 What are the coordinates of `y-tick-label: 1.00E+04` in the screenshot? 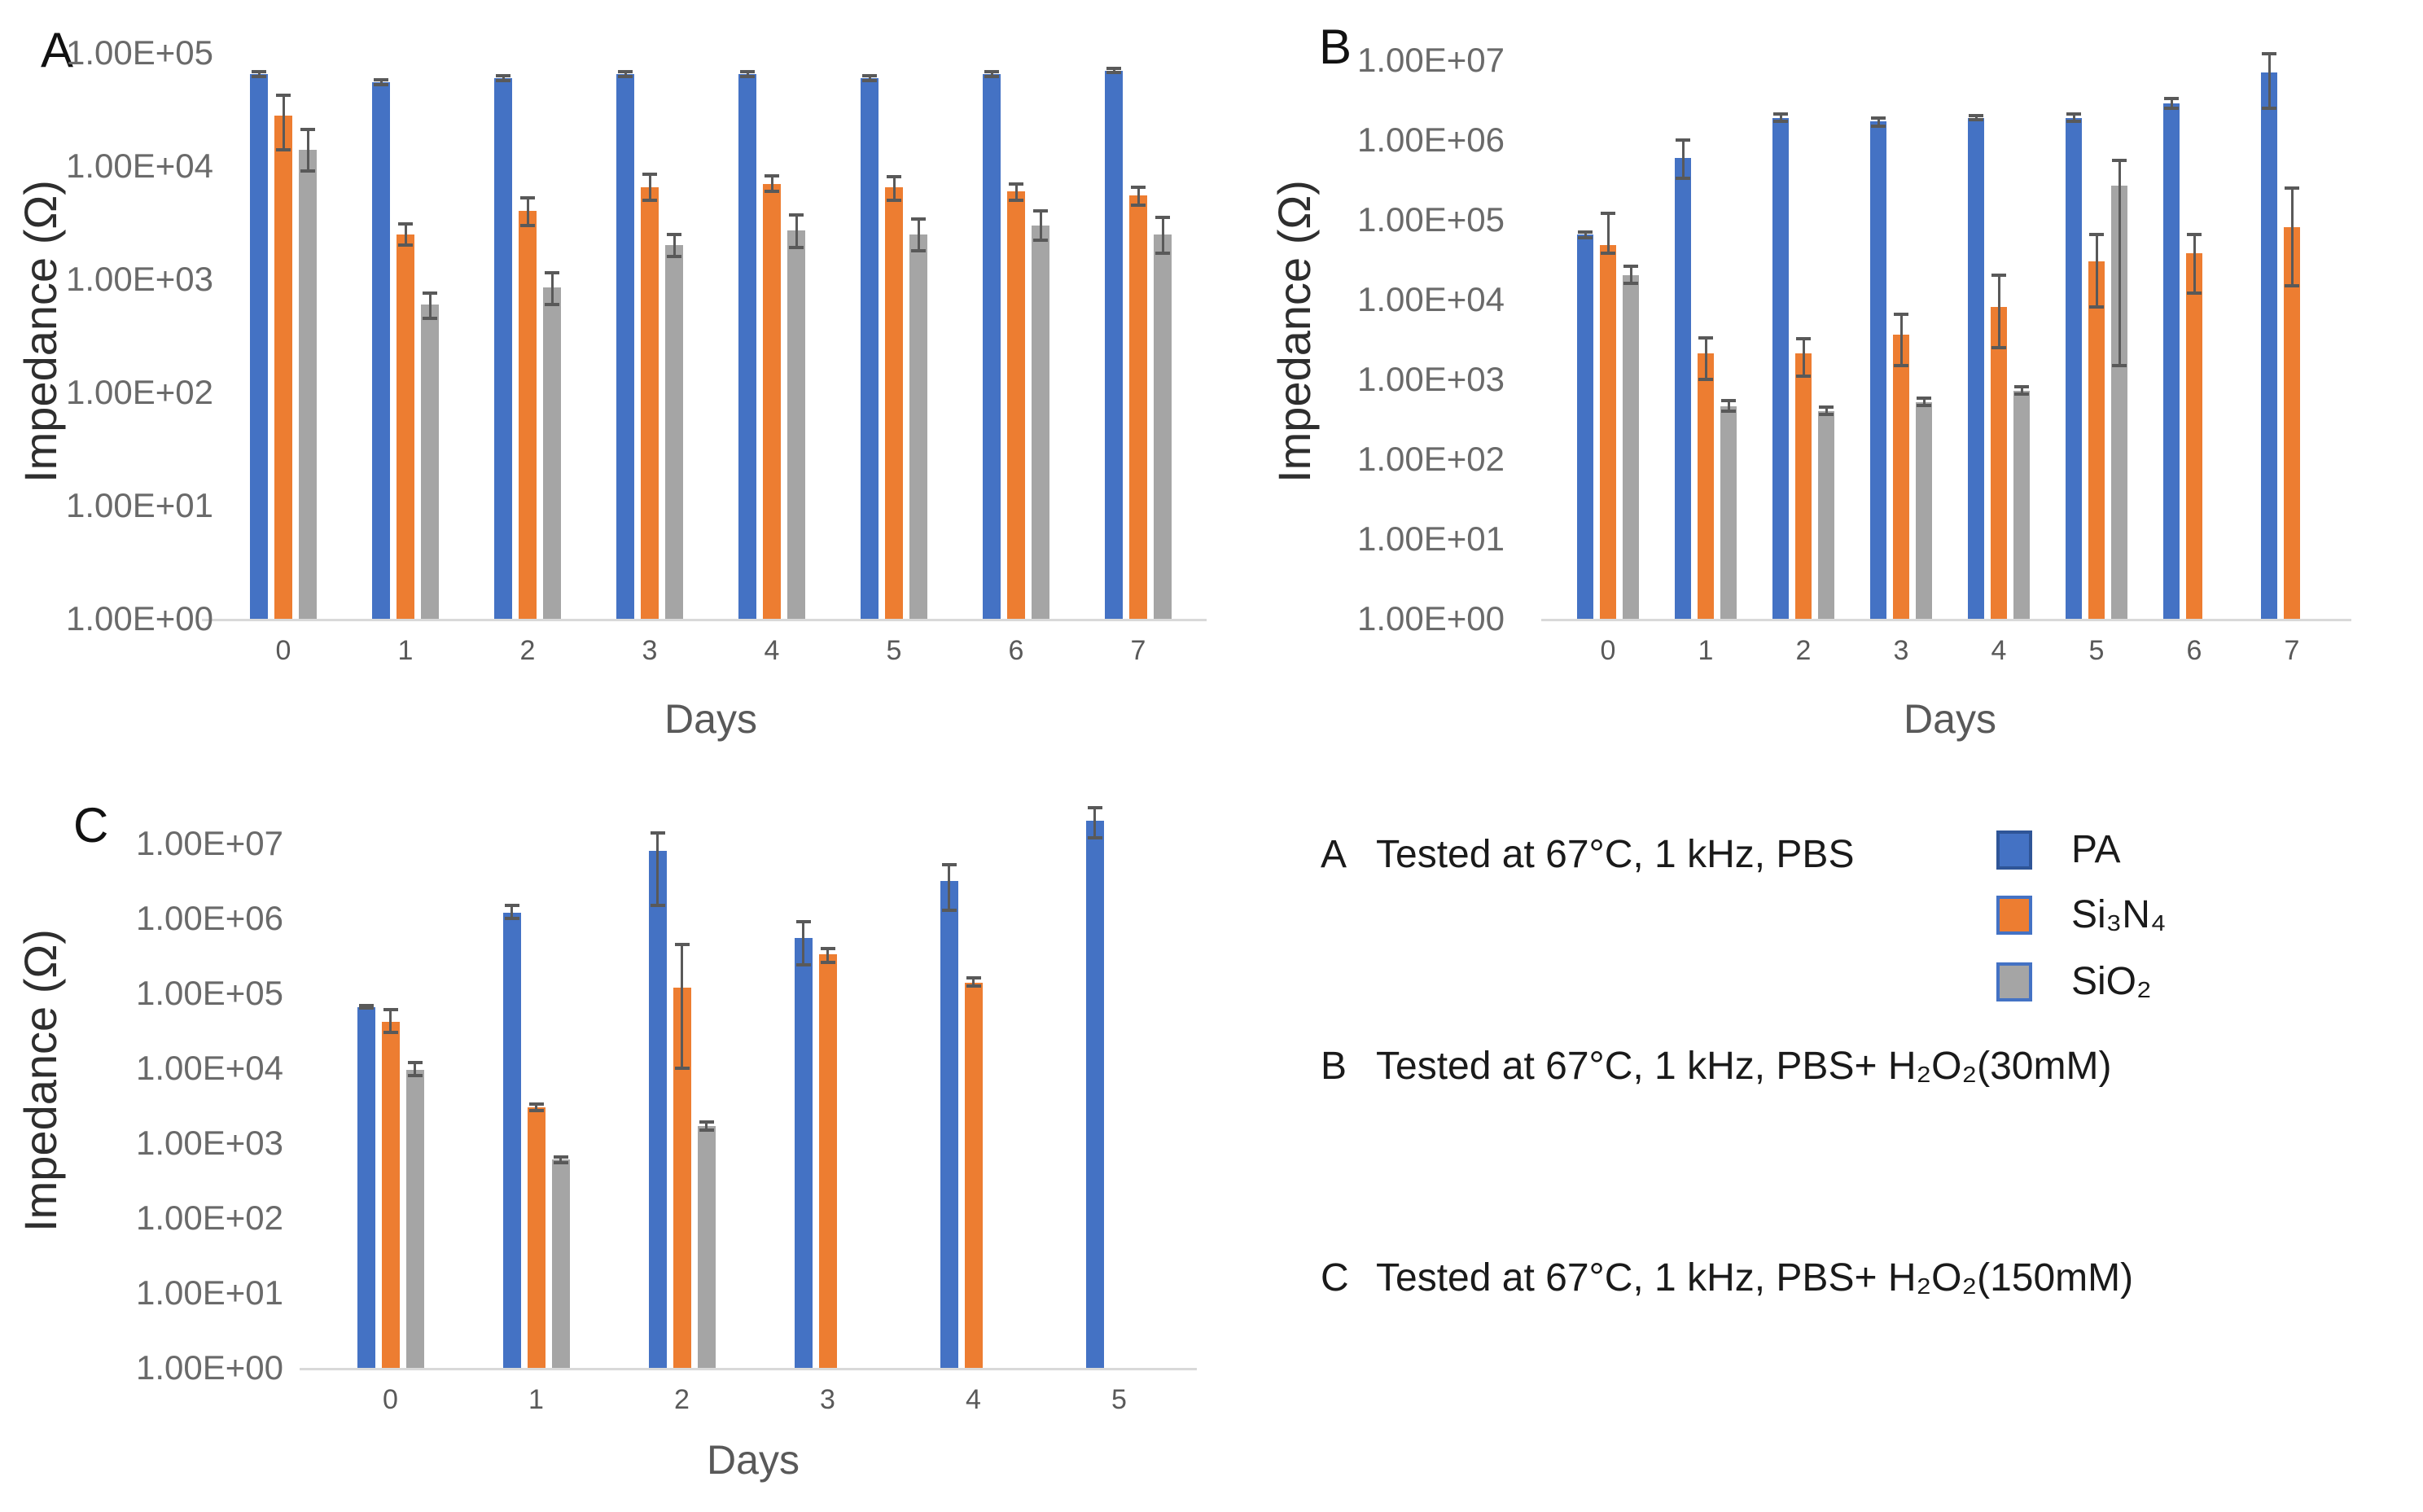 It's located at (209, 1068).